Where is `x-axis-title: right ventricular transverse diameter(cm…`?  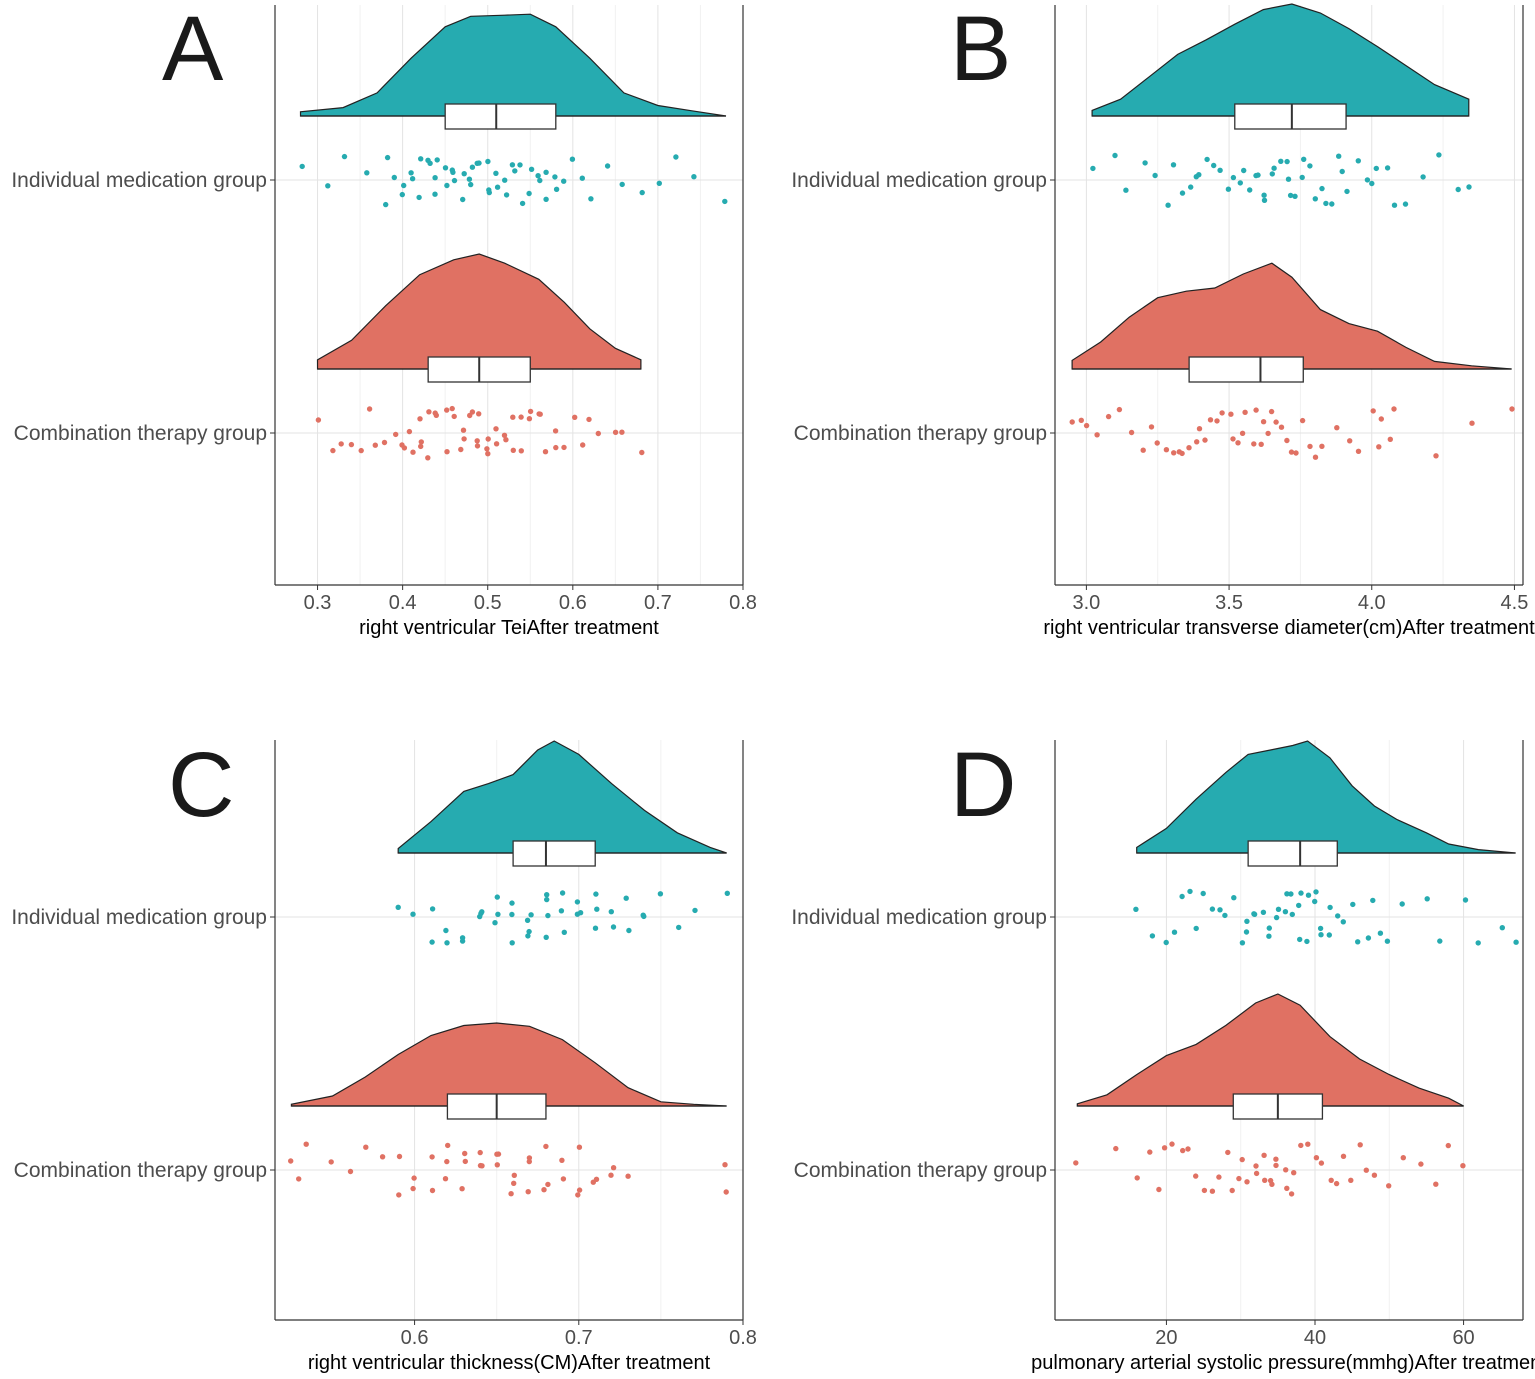
x-axis-title: right ventricular transverse diameter(cm… is located at coordinates (1289, 628).